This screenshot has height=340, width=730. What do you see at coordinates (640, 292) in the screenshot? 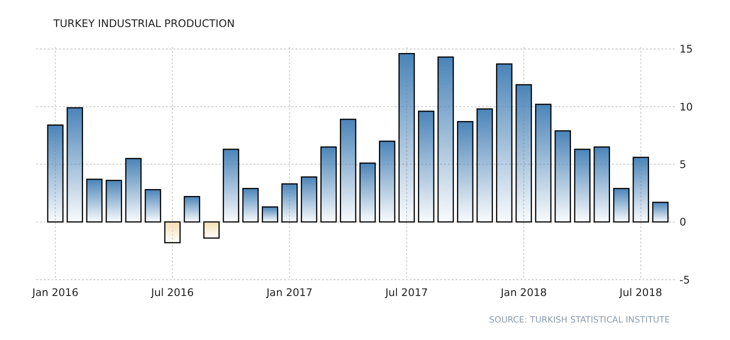
I see `x-tick-label: Jul 2018` at bounding box center [640, 292].